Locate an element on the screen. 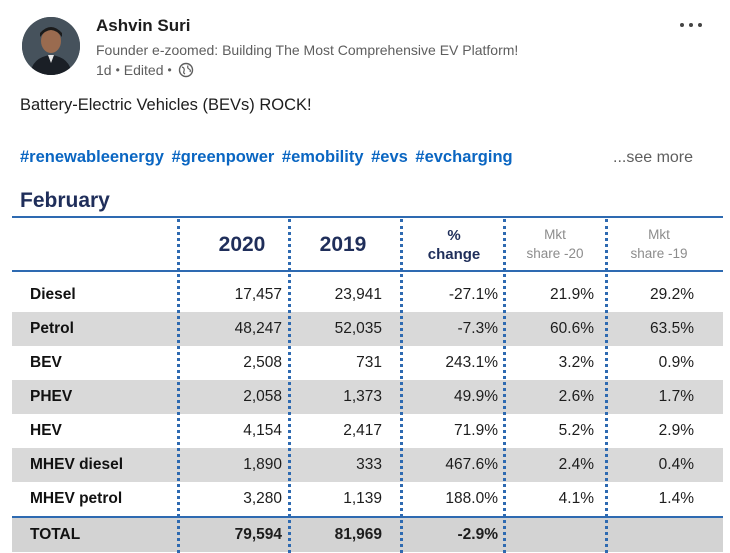  title-divider is located at coordinates (367, 217).